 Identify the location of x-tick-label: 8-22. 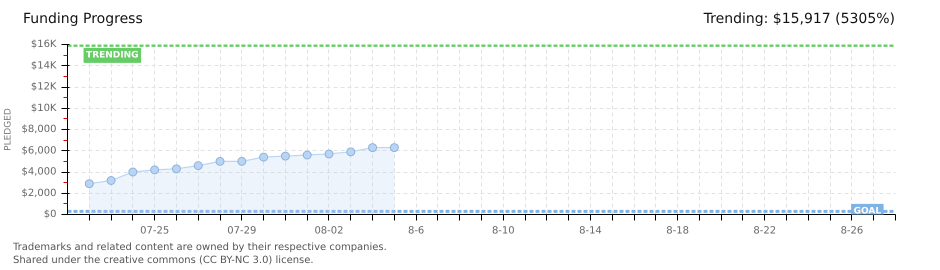
(764, 231).